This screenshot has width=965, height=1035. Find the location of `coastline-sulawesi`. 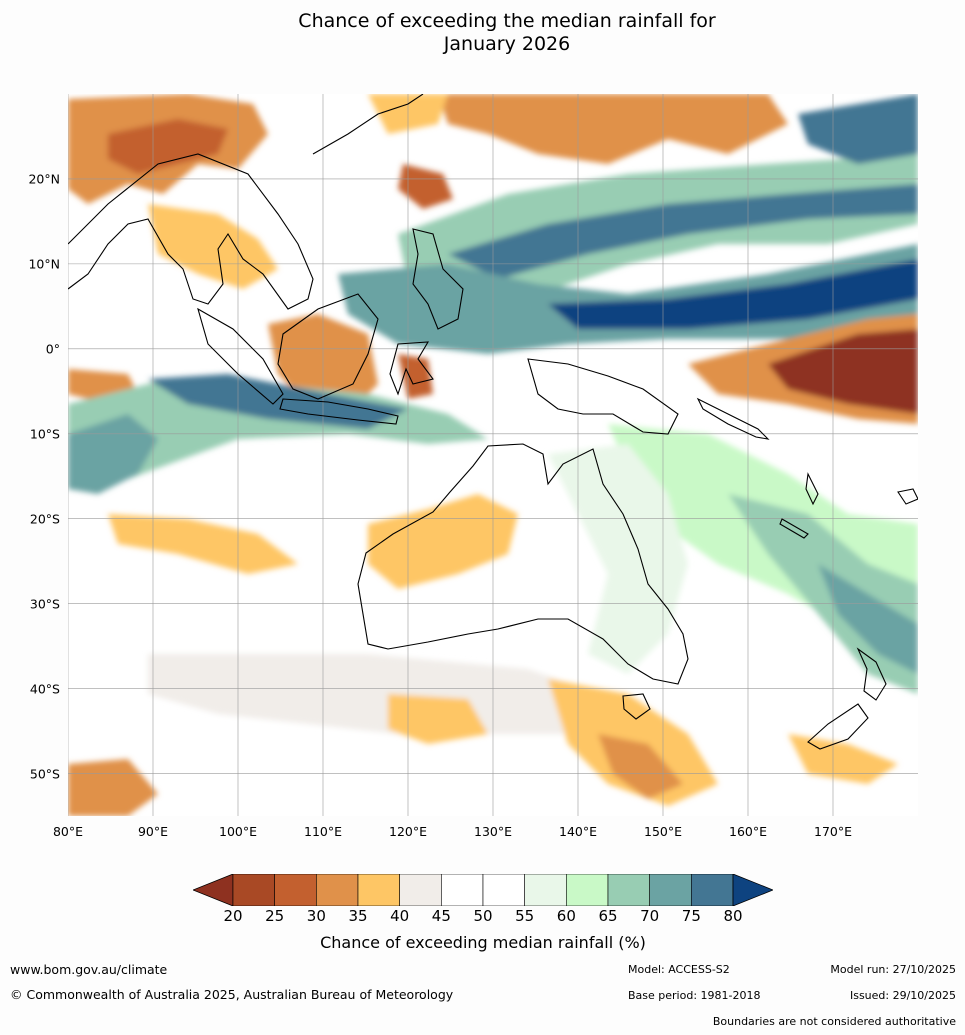

coastline-sulawesi is located at coordinates (411, 368).